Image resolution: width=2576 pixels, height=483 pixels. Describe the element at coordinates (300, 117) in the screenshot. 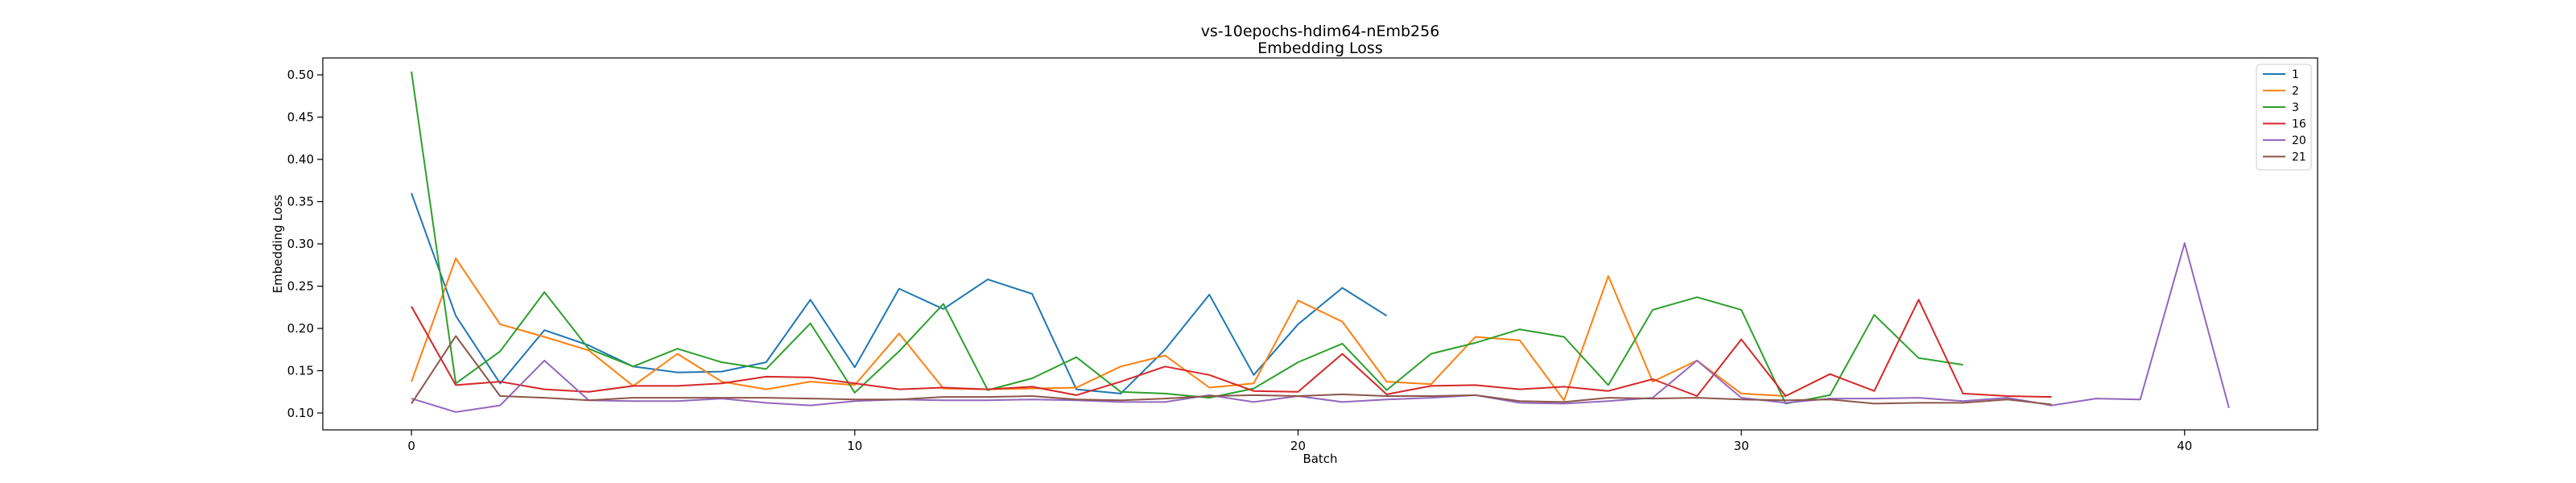

I see `y-tick-label-7: 0.45` at that location.